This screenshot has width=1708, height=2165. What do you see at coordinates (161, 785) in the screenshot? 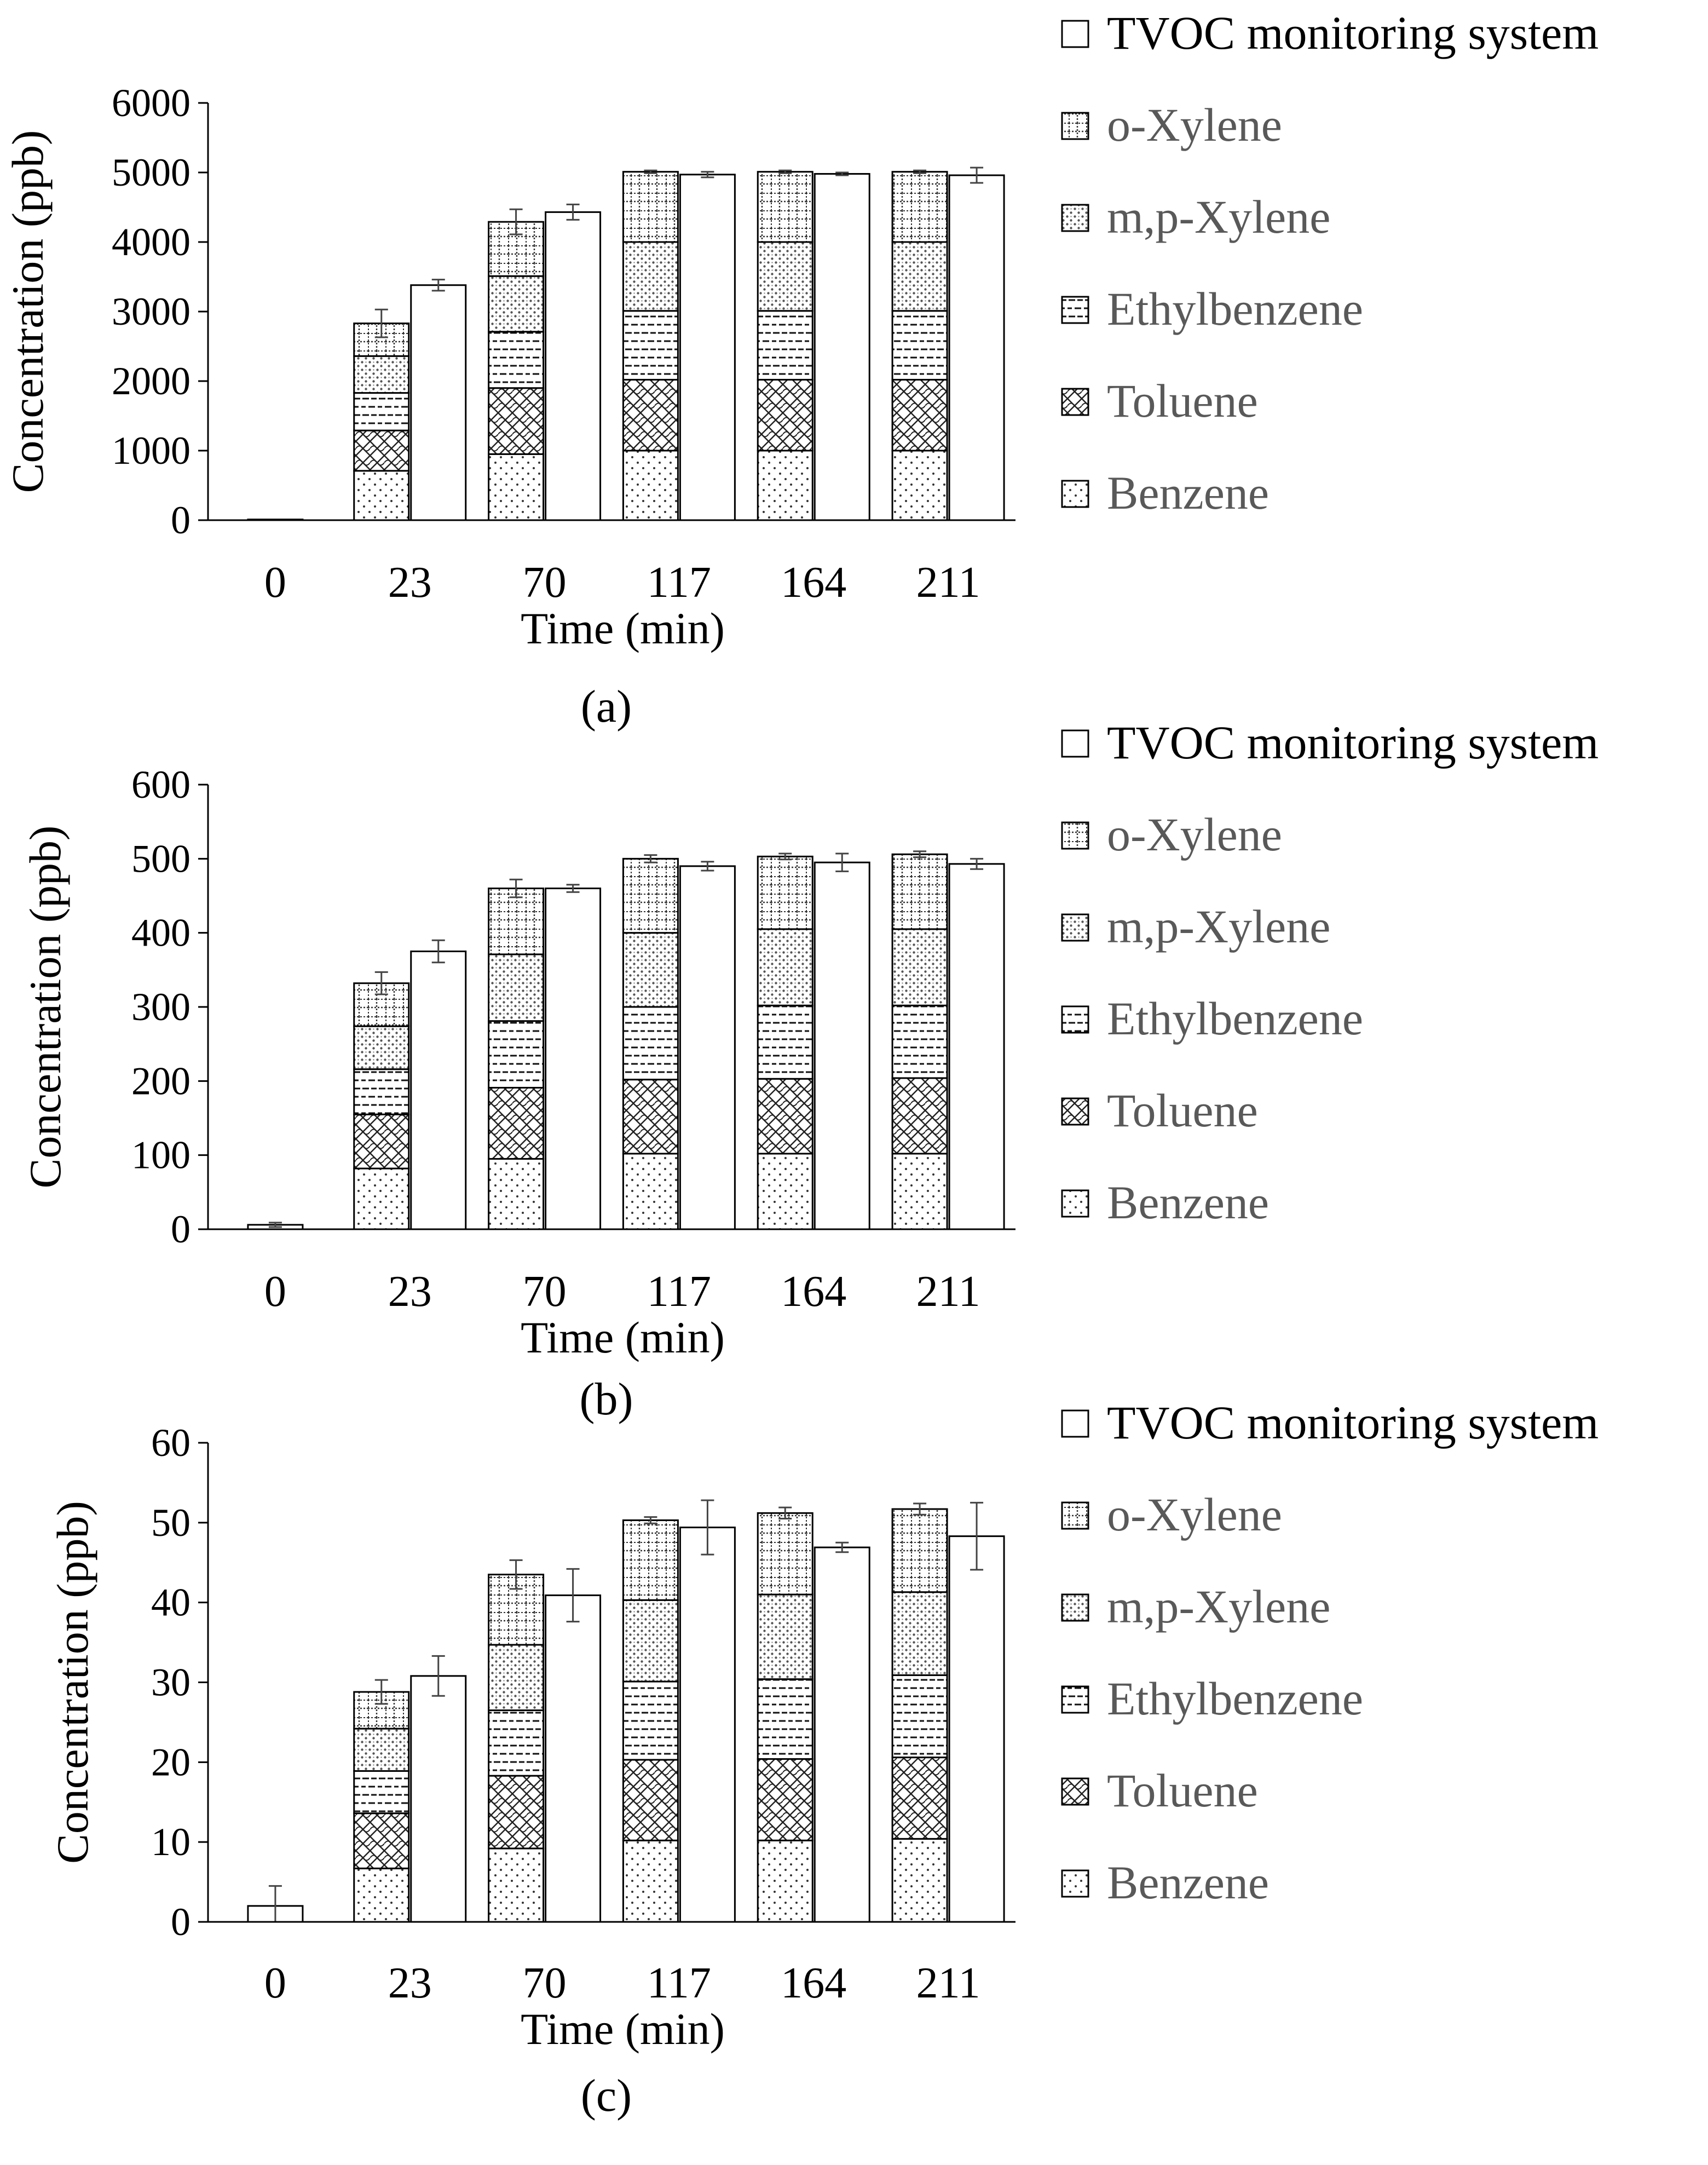
I see `y-tick-label: 600` at bounding box center [161, 785].